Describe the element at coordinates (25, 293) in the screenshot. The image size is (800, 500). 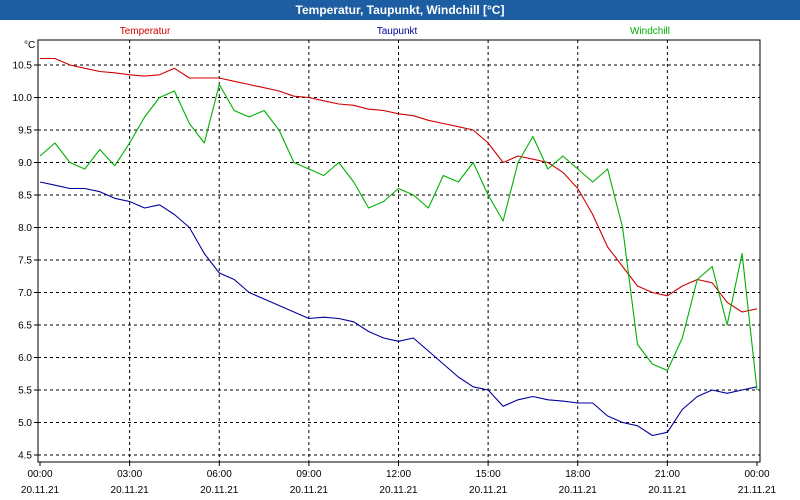
I see `y-tick-label: 7.0` at that location.